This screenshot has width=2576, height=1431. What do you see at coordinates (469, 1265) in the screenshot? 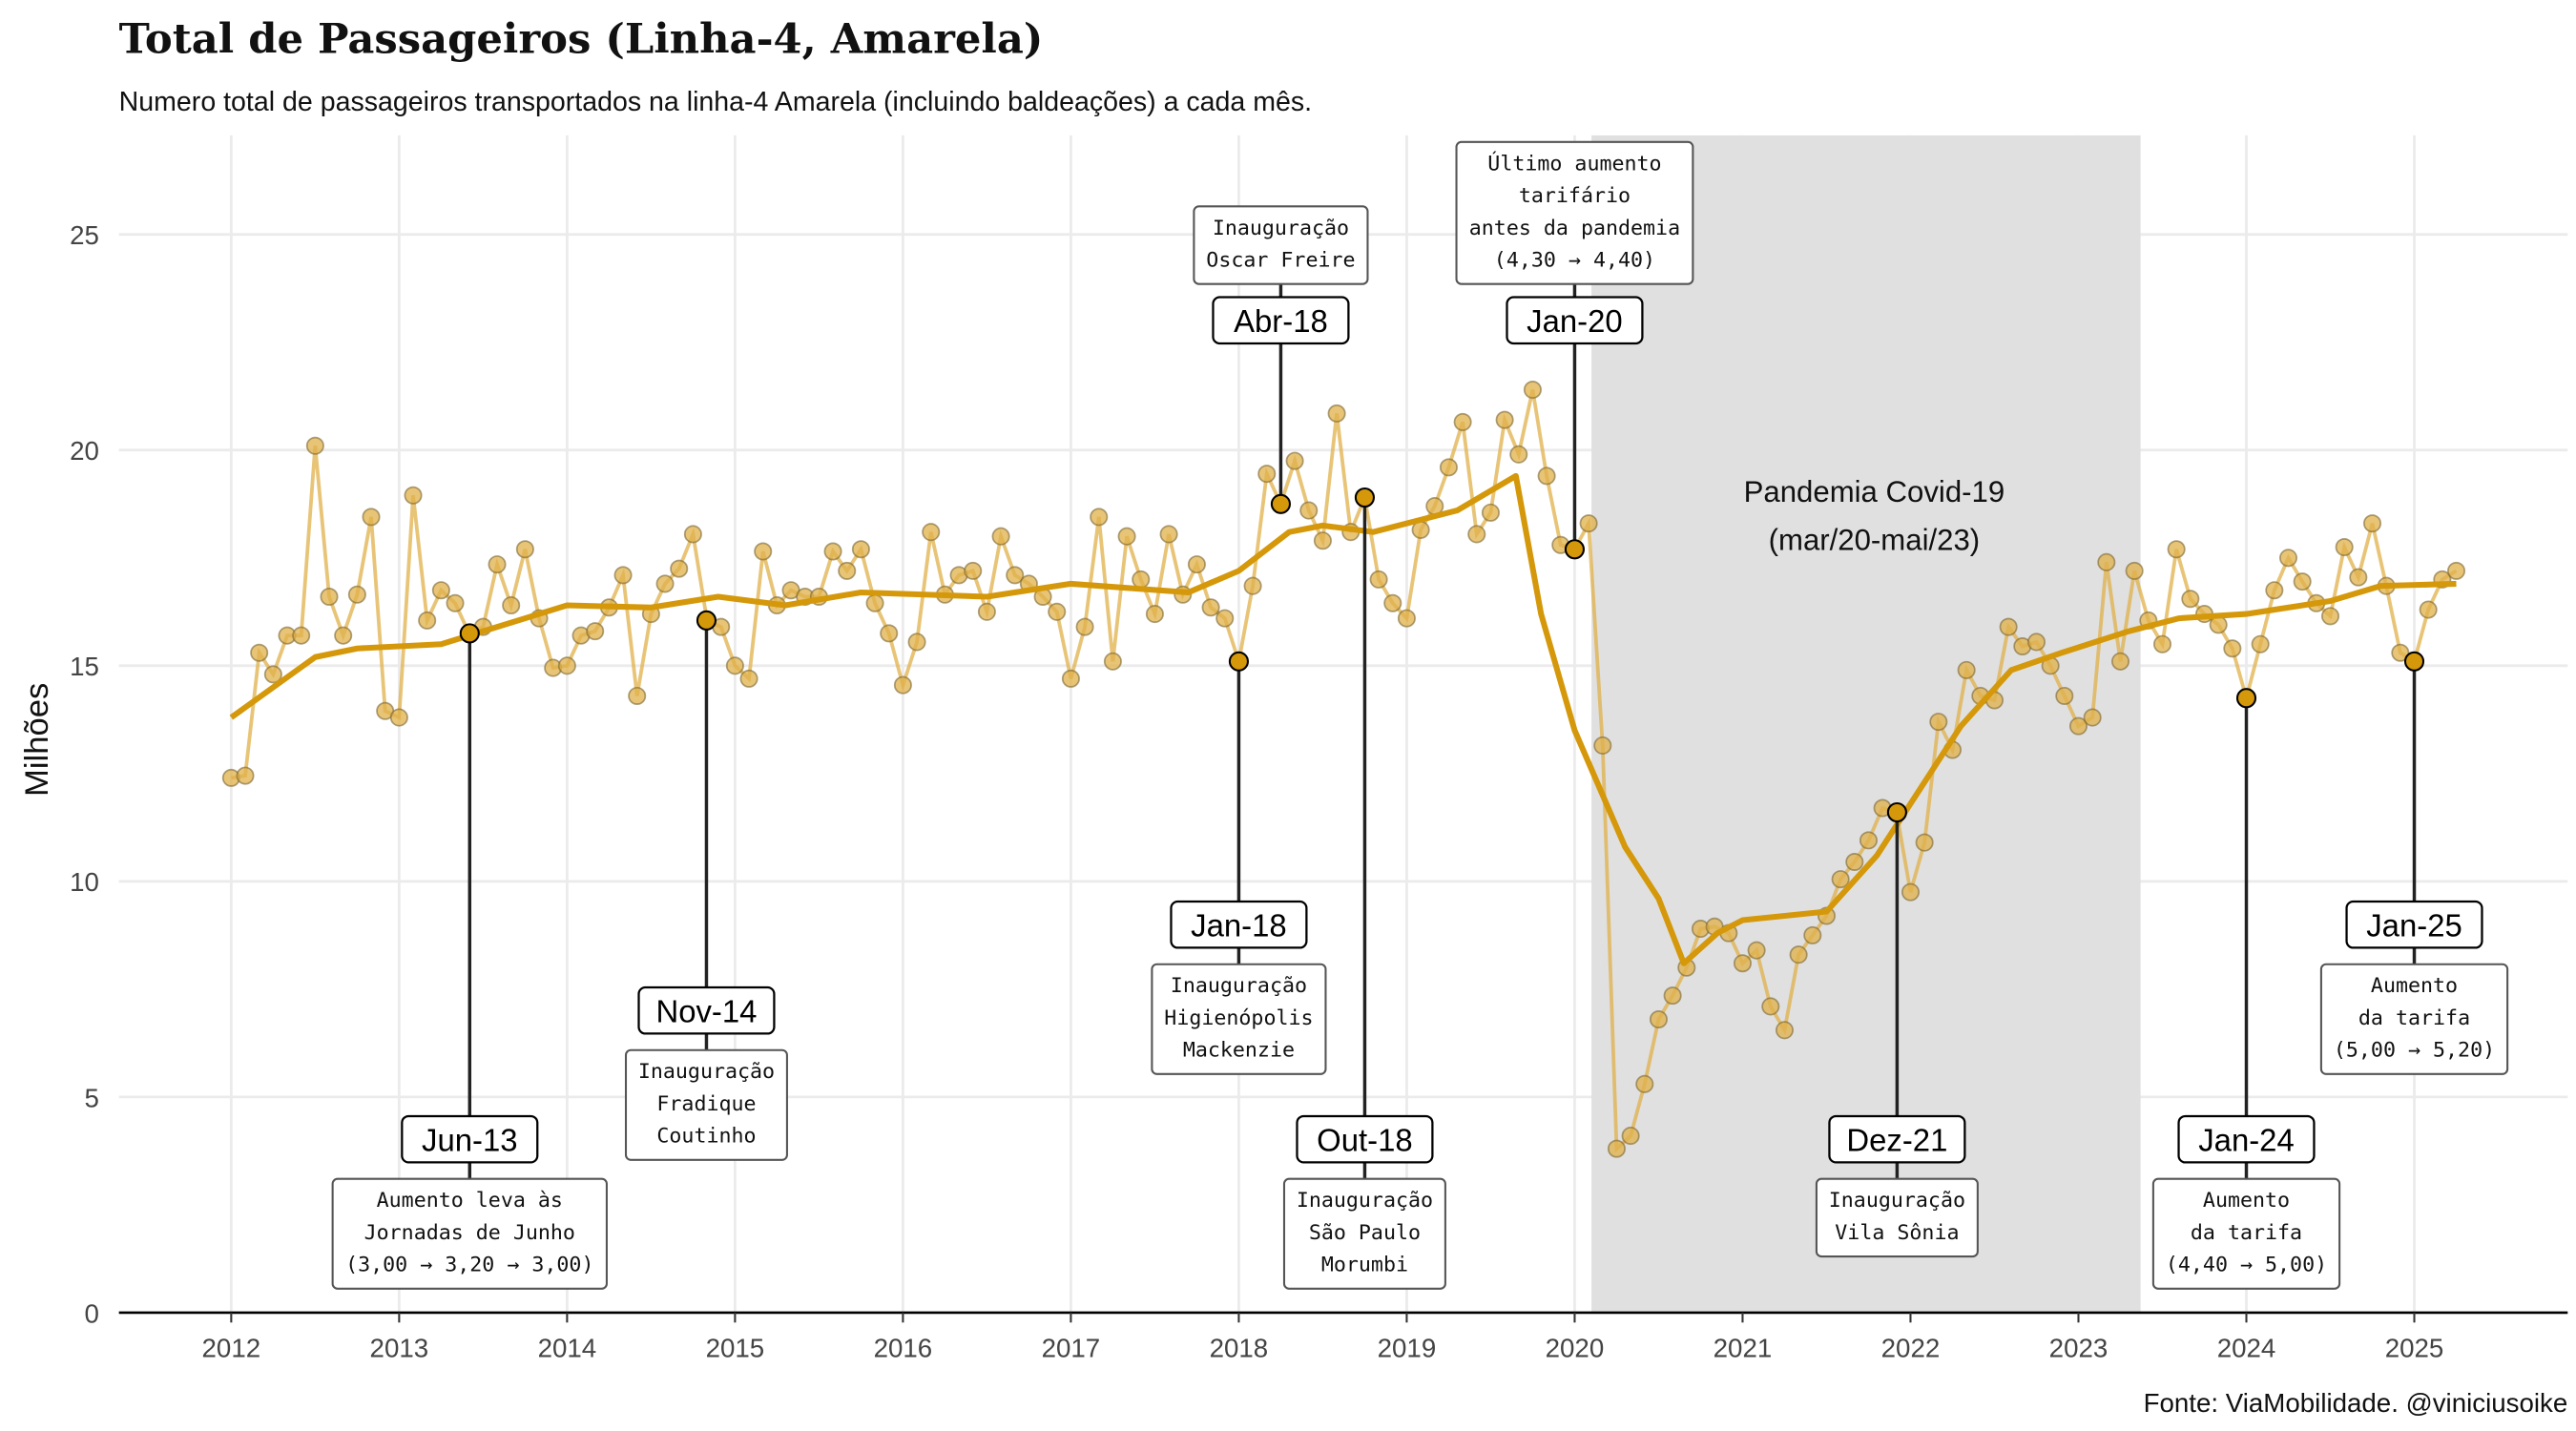
I see `event-note-text: (3,00 → 3,20 → 3,00)` at bounding box center [469, 1265].